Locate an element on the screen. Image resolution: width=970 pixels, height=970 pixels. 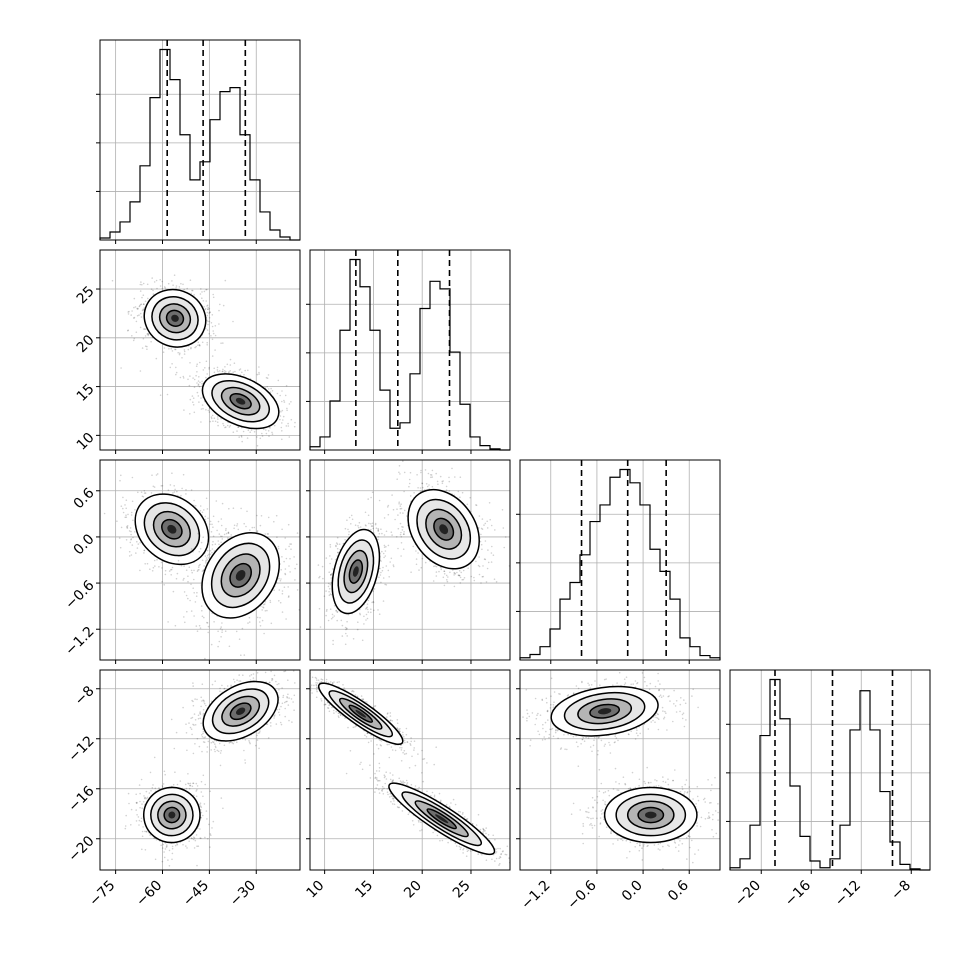
x-tick-label: −20 is located at coordinates (748, 894).